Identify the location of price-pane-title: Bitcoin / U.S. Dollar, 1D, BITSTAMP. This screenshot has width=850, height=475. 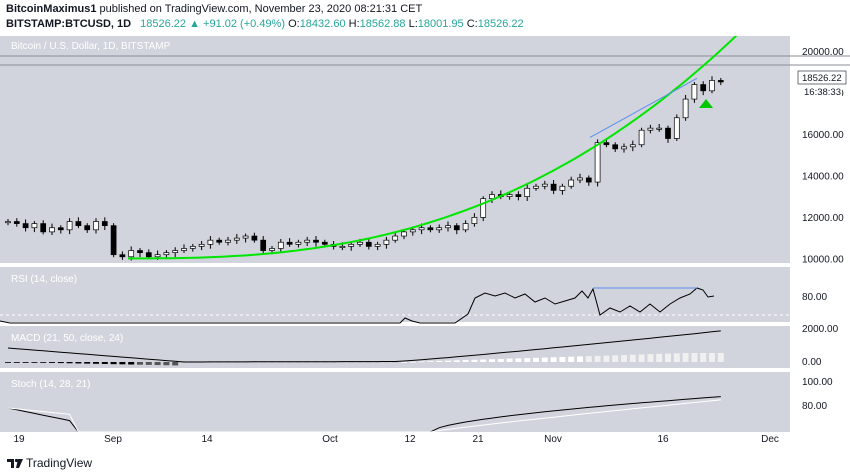
(91, 46).